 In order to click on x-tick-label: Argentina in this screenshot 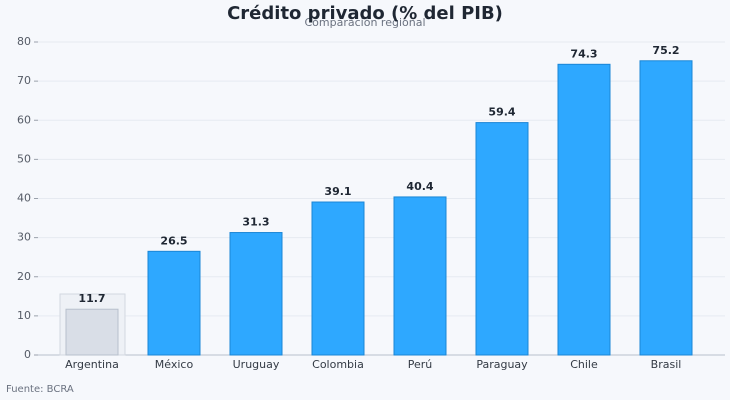, I will do `click(92, 364)`.